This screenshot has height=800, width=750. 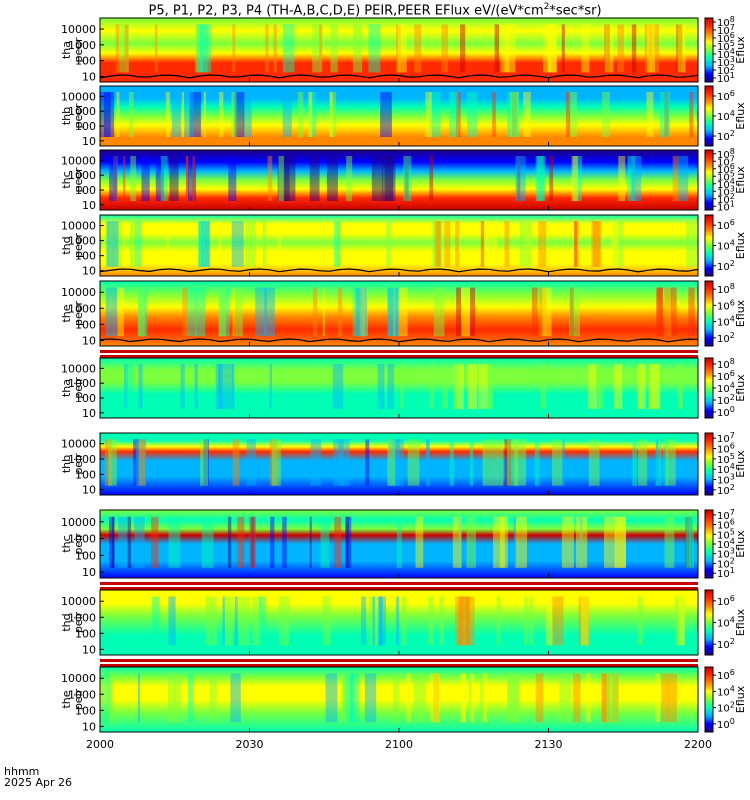 I want to click on spectrogram-tha-peer, so click(x=399, y=50).